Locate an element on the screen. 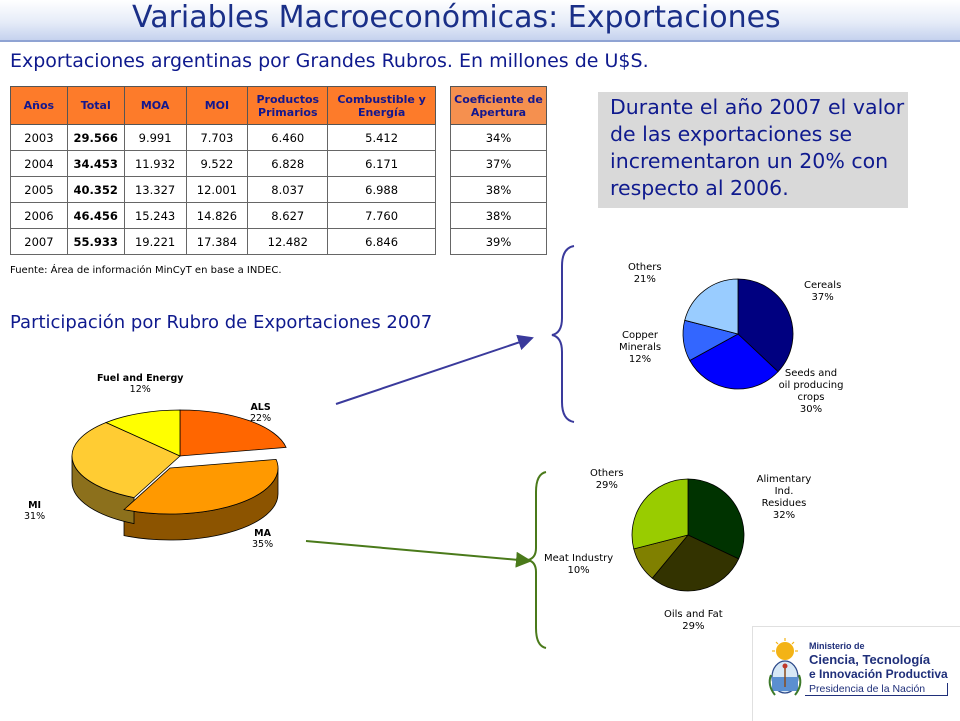  slice-label-als: ALS 22% is located at coordinates (261, 413).